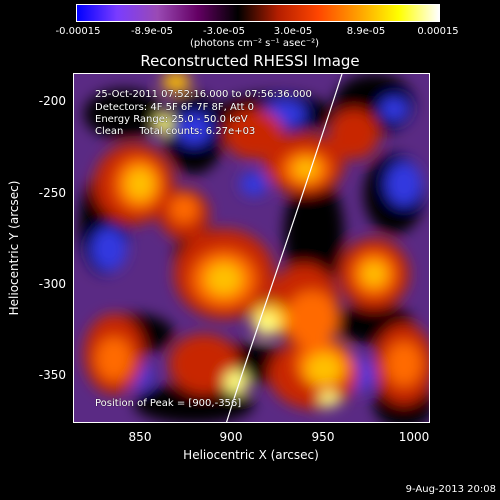 Image resolution: width=500 pixels, height=500 pixels. What do you see at coordinates (231, 437) in the screenshot?
I see `x-tick-label: 900` at bounding box center [231, 437].